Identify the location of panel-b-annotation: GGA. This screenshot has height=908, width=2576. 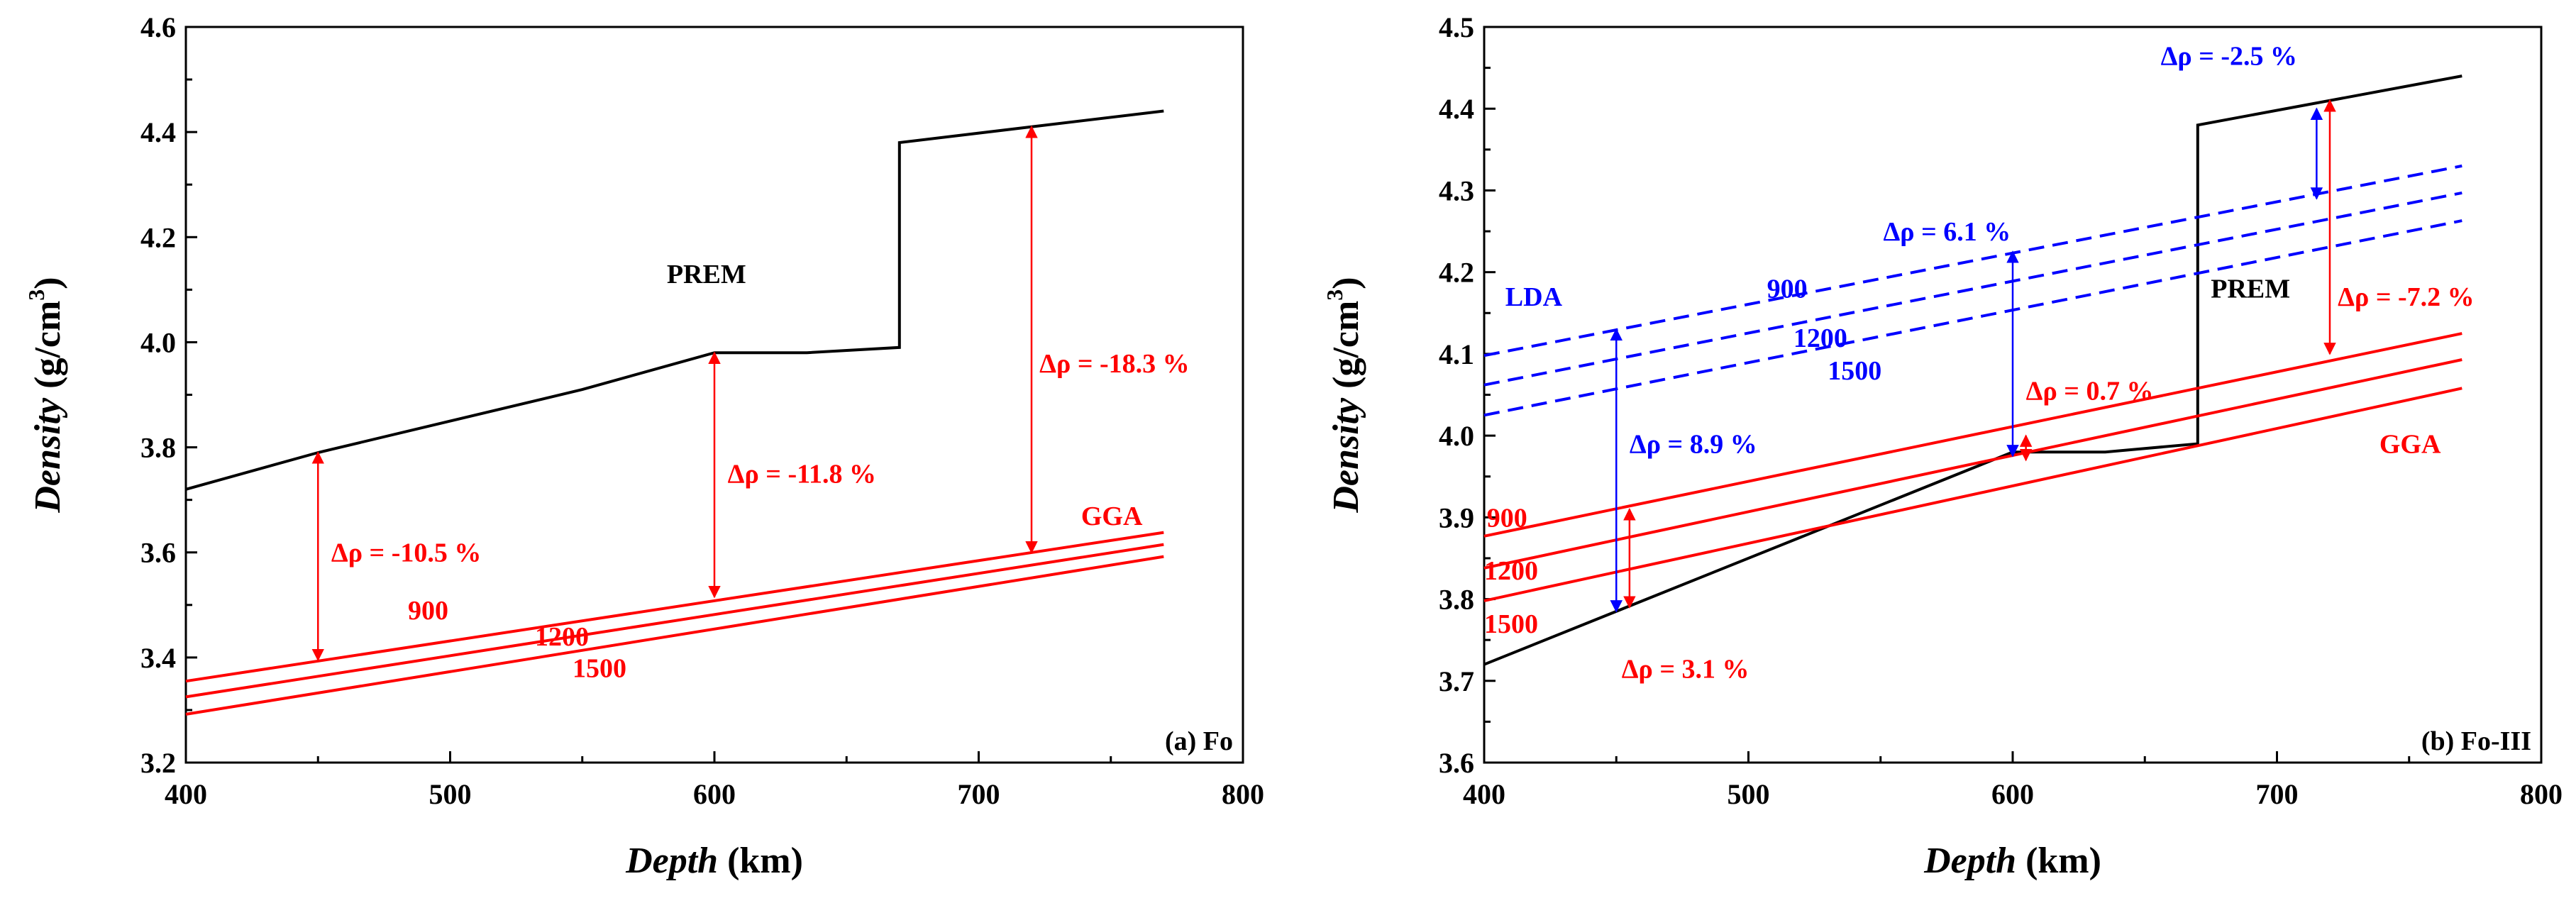
(2410, 445).